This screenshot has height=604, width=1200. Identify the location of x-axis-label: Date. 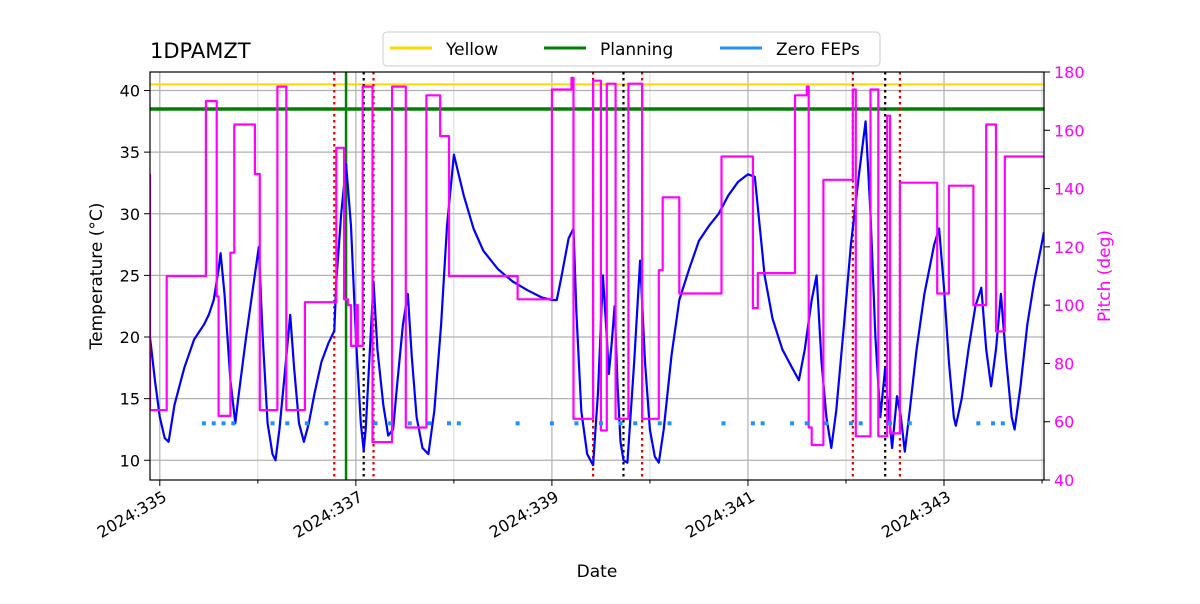
(597, 572).